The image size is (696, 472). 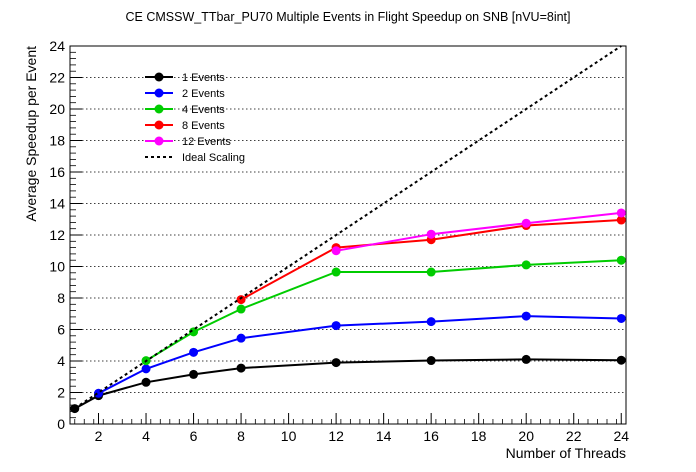 I want to click on x-tick-label-4: 4, so click(x=146, y=436).